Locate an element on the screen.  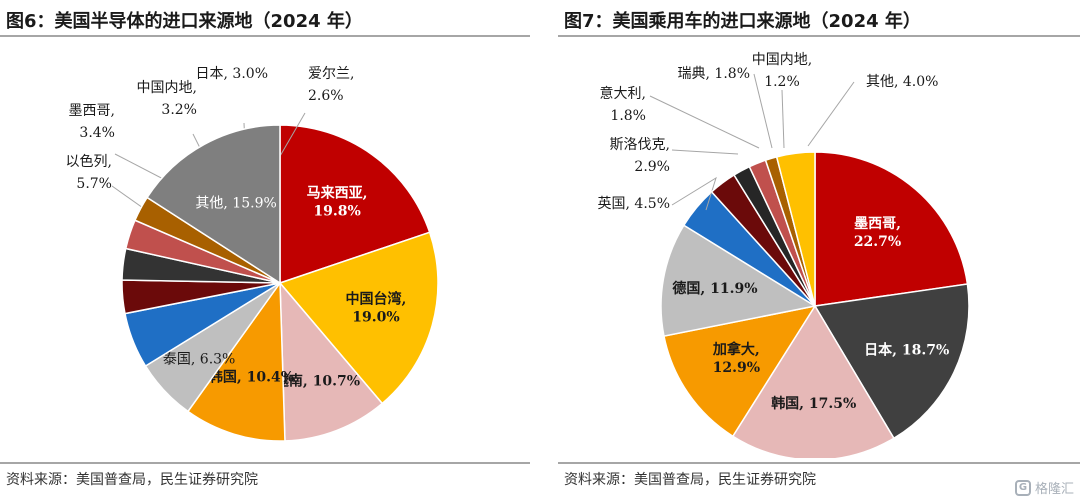
slice-label-3: 韩国, 10.4% is located at coordinates (251, 377).